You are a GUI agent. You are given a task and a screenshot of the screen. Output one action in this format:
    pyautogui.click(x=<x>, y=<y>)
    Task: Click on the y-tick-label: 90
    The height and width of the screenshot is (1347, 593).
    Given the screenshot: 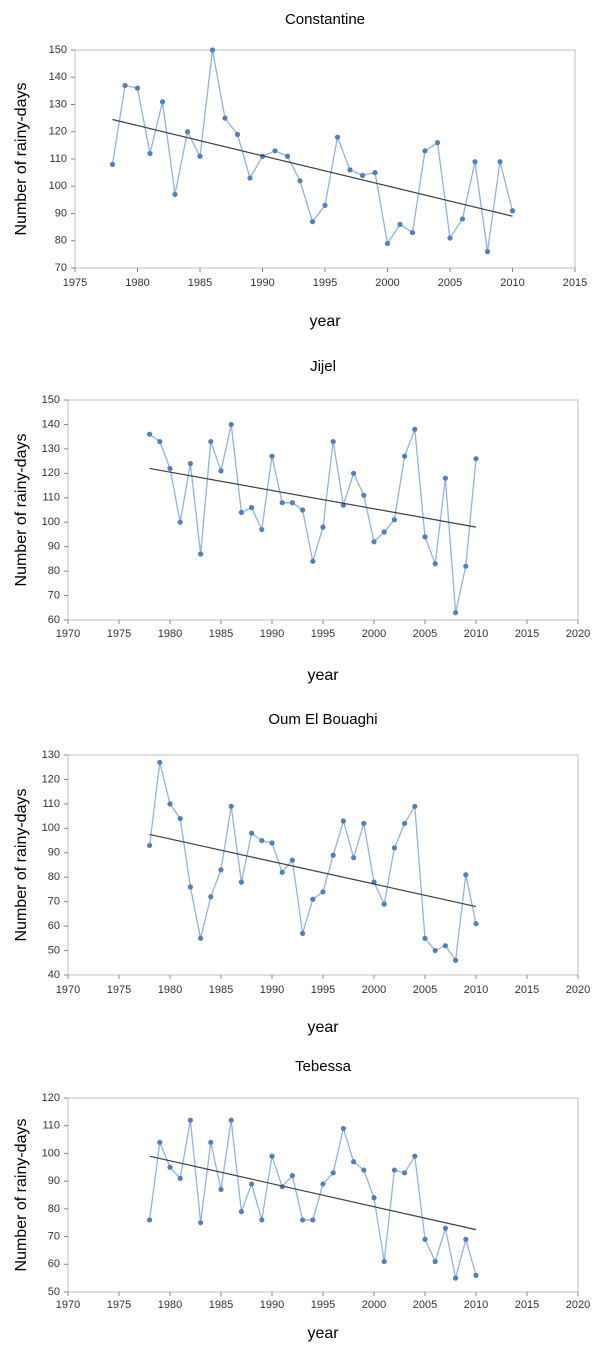 What is the action you would take?
    pyautogui.click(x=54, y=547)
    